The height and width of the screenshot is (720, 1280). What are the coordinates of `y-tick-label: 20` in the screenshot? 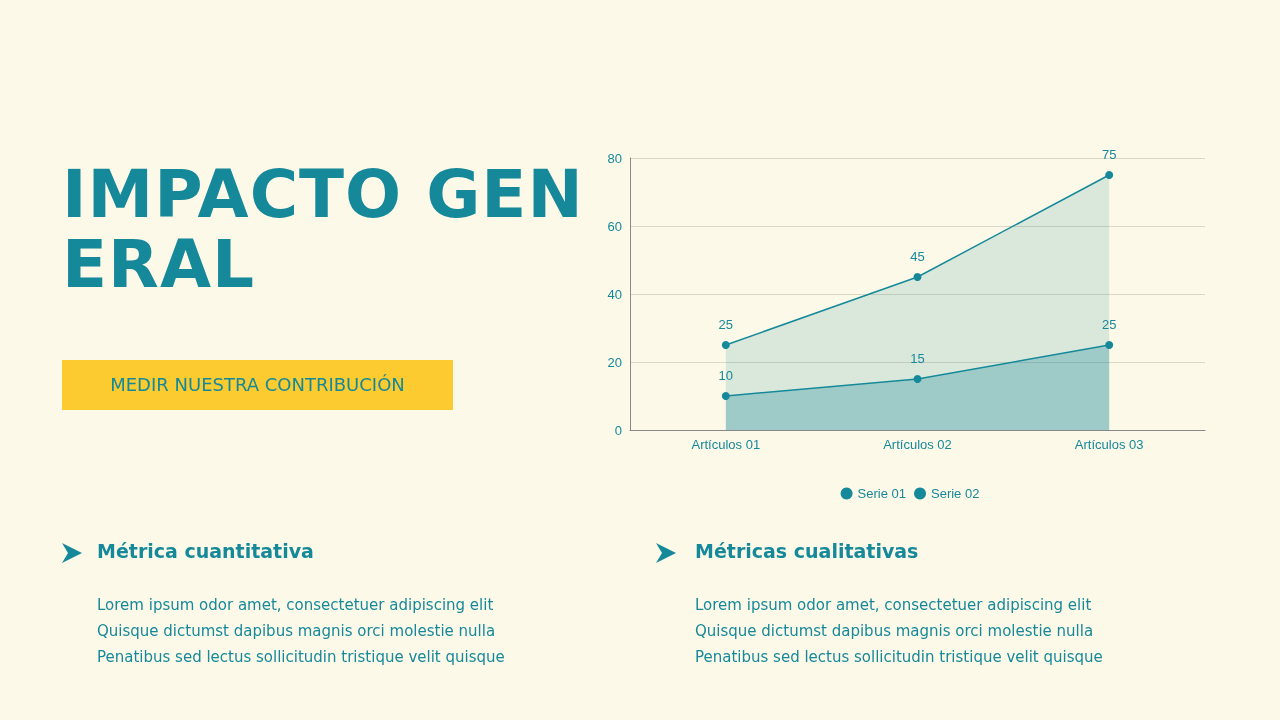 It's located at (614, 362).